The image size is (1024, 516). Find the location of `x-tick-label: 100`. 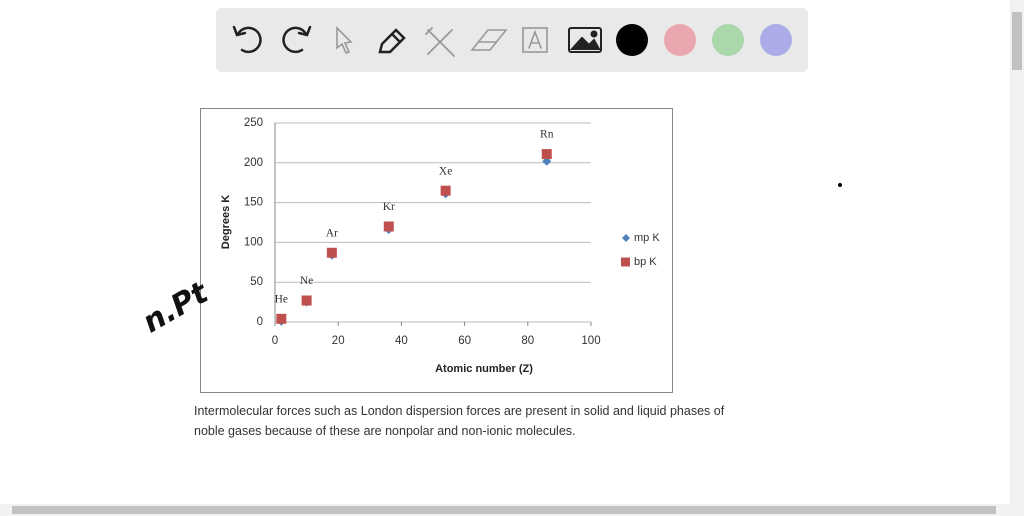

x-tick-label: 100 is located at coordinates (590, 341).